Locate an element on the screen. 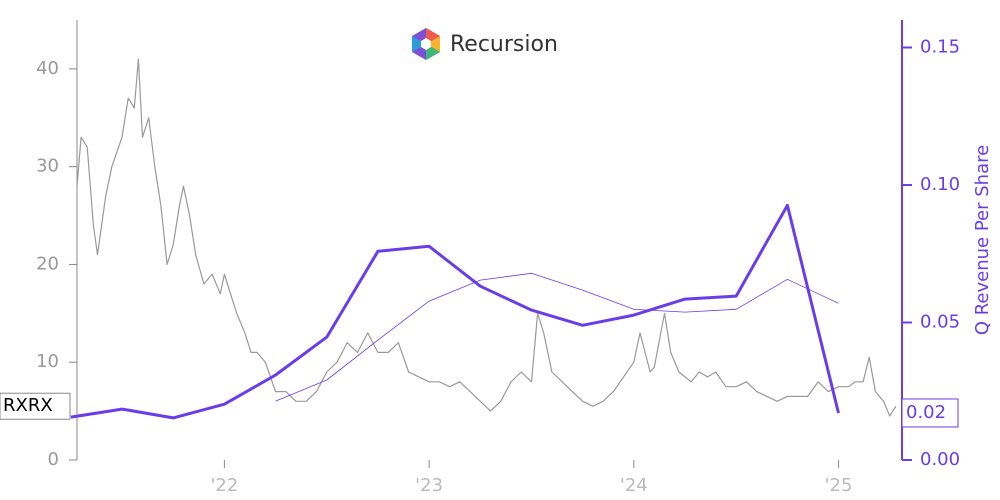 The image size is (1000, 500). y2-tick-label: 0.00 is located at coordinates (940, 459).